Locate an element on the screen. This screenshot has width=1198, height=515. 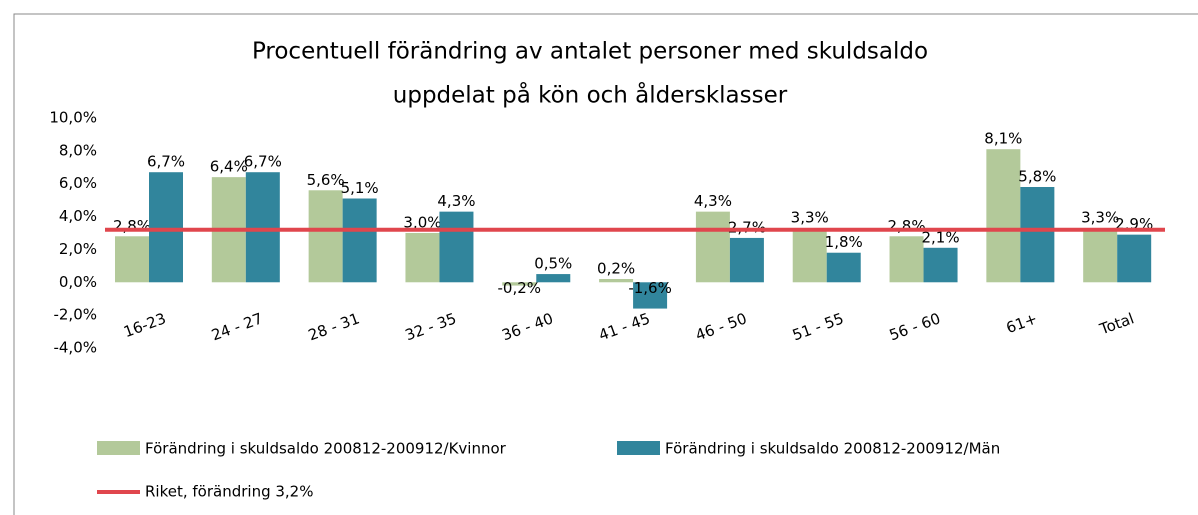
x-tick-label: 61+ is located at coordinates (1022, 323).